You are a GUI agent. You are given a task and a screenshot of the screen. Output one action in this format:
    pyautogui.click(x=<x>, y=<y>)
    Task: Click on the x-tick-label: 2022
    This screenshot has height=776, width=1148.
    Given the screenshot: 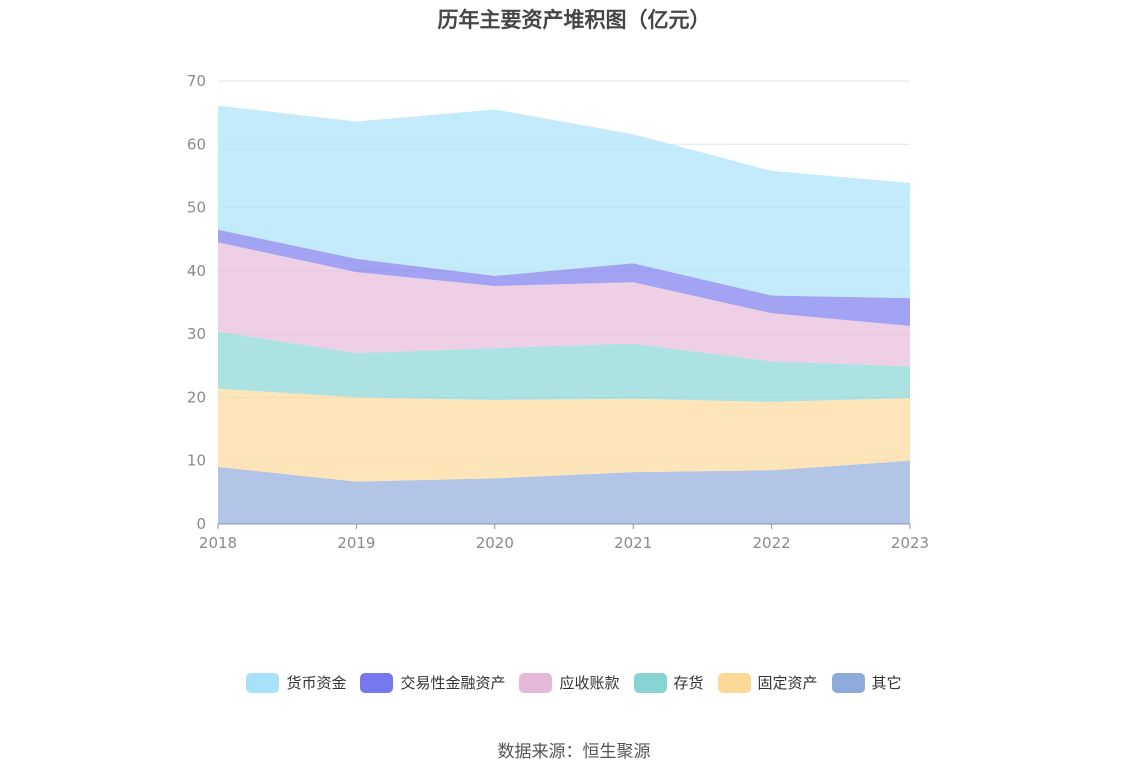 What is the action you would take?
    pyautogui.click(x=772, y=543)
    